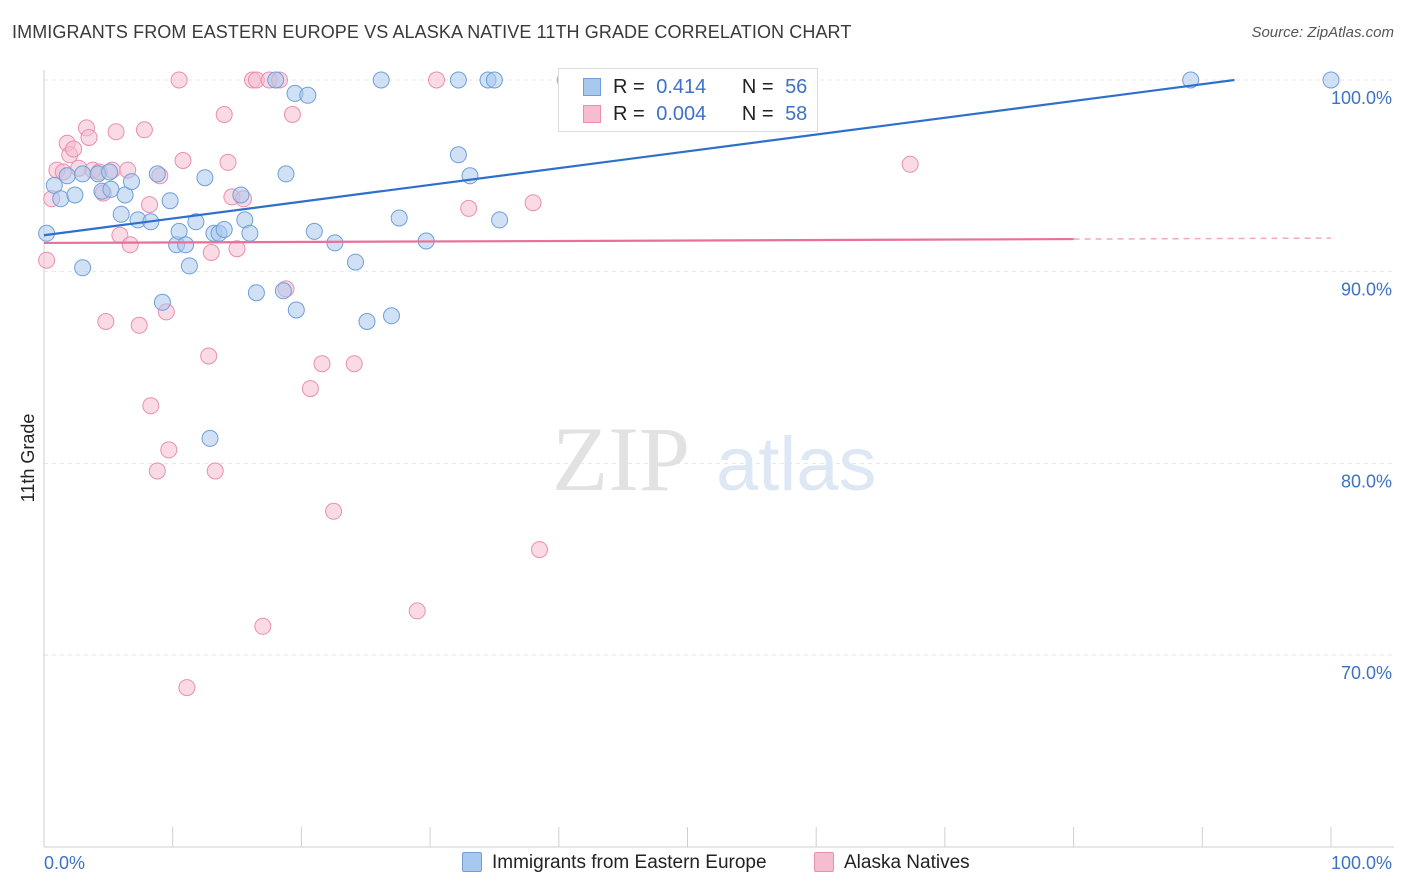 This screenshot has width=1406, height=892. What do you see at coordinates (472, 862) in the screenshot?
I see `bottom-legend-swatch-blue` at bounding box center [472, 862].